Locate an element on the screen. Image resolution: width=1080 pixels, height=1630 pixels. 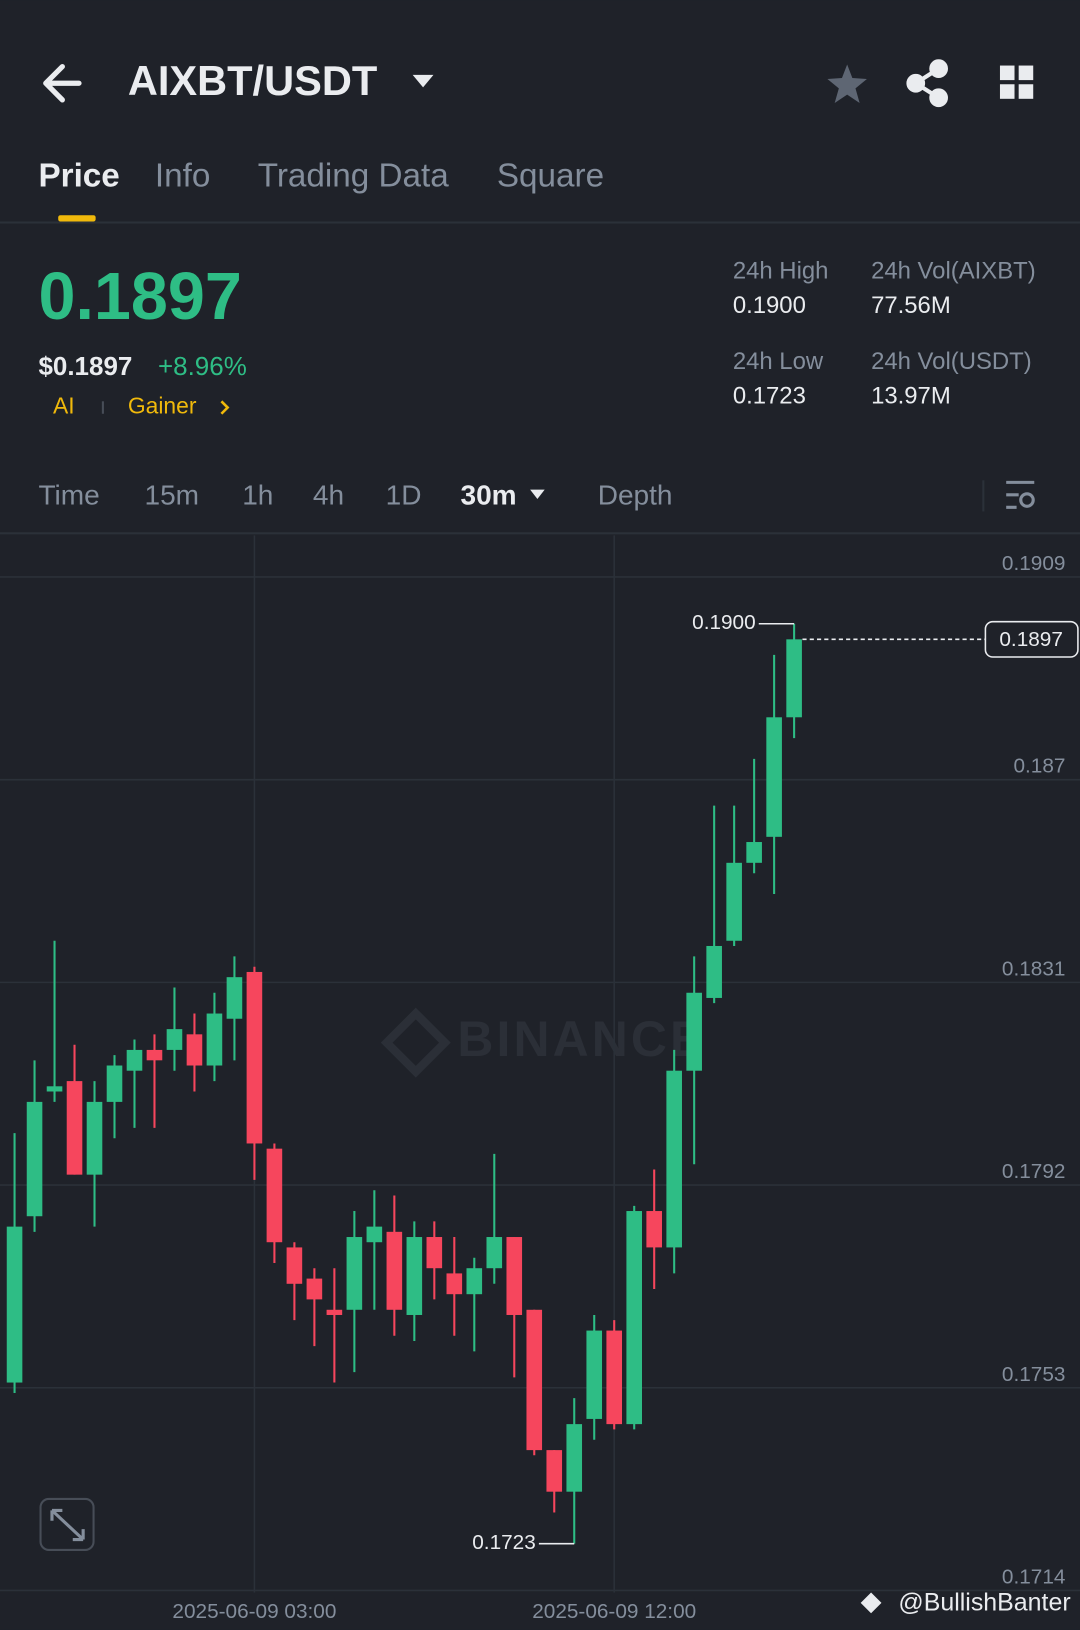
y-tick-label: 0.1792 is located at coordinates (1034, 1171).